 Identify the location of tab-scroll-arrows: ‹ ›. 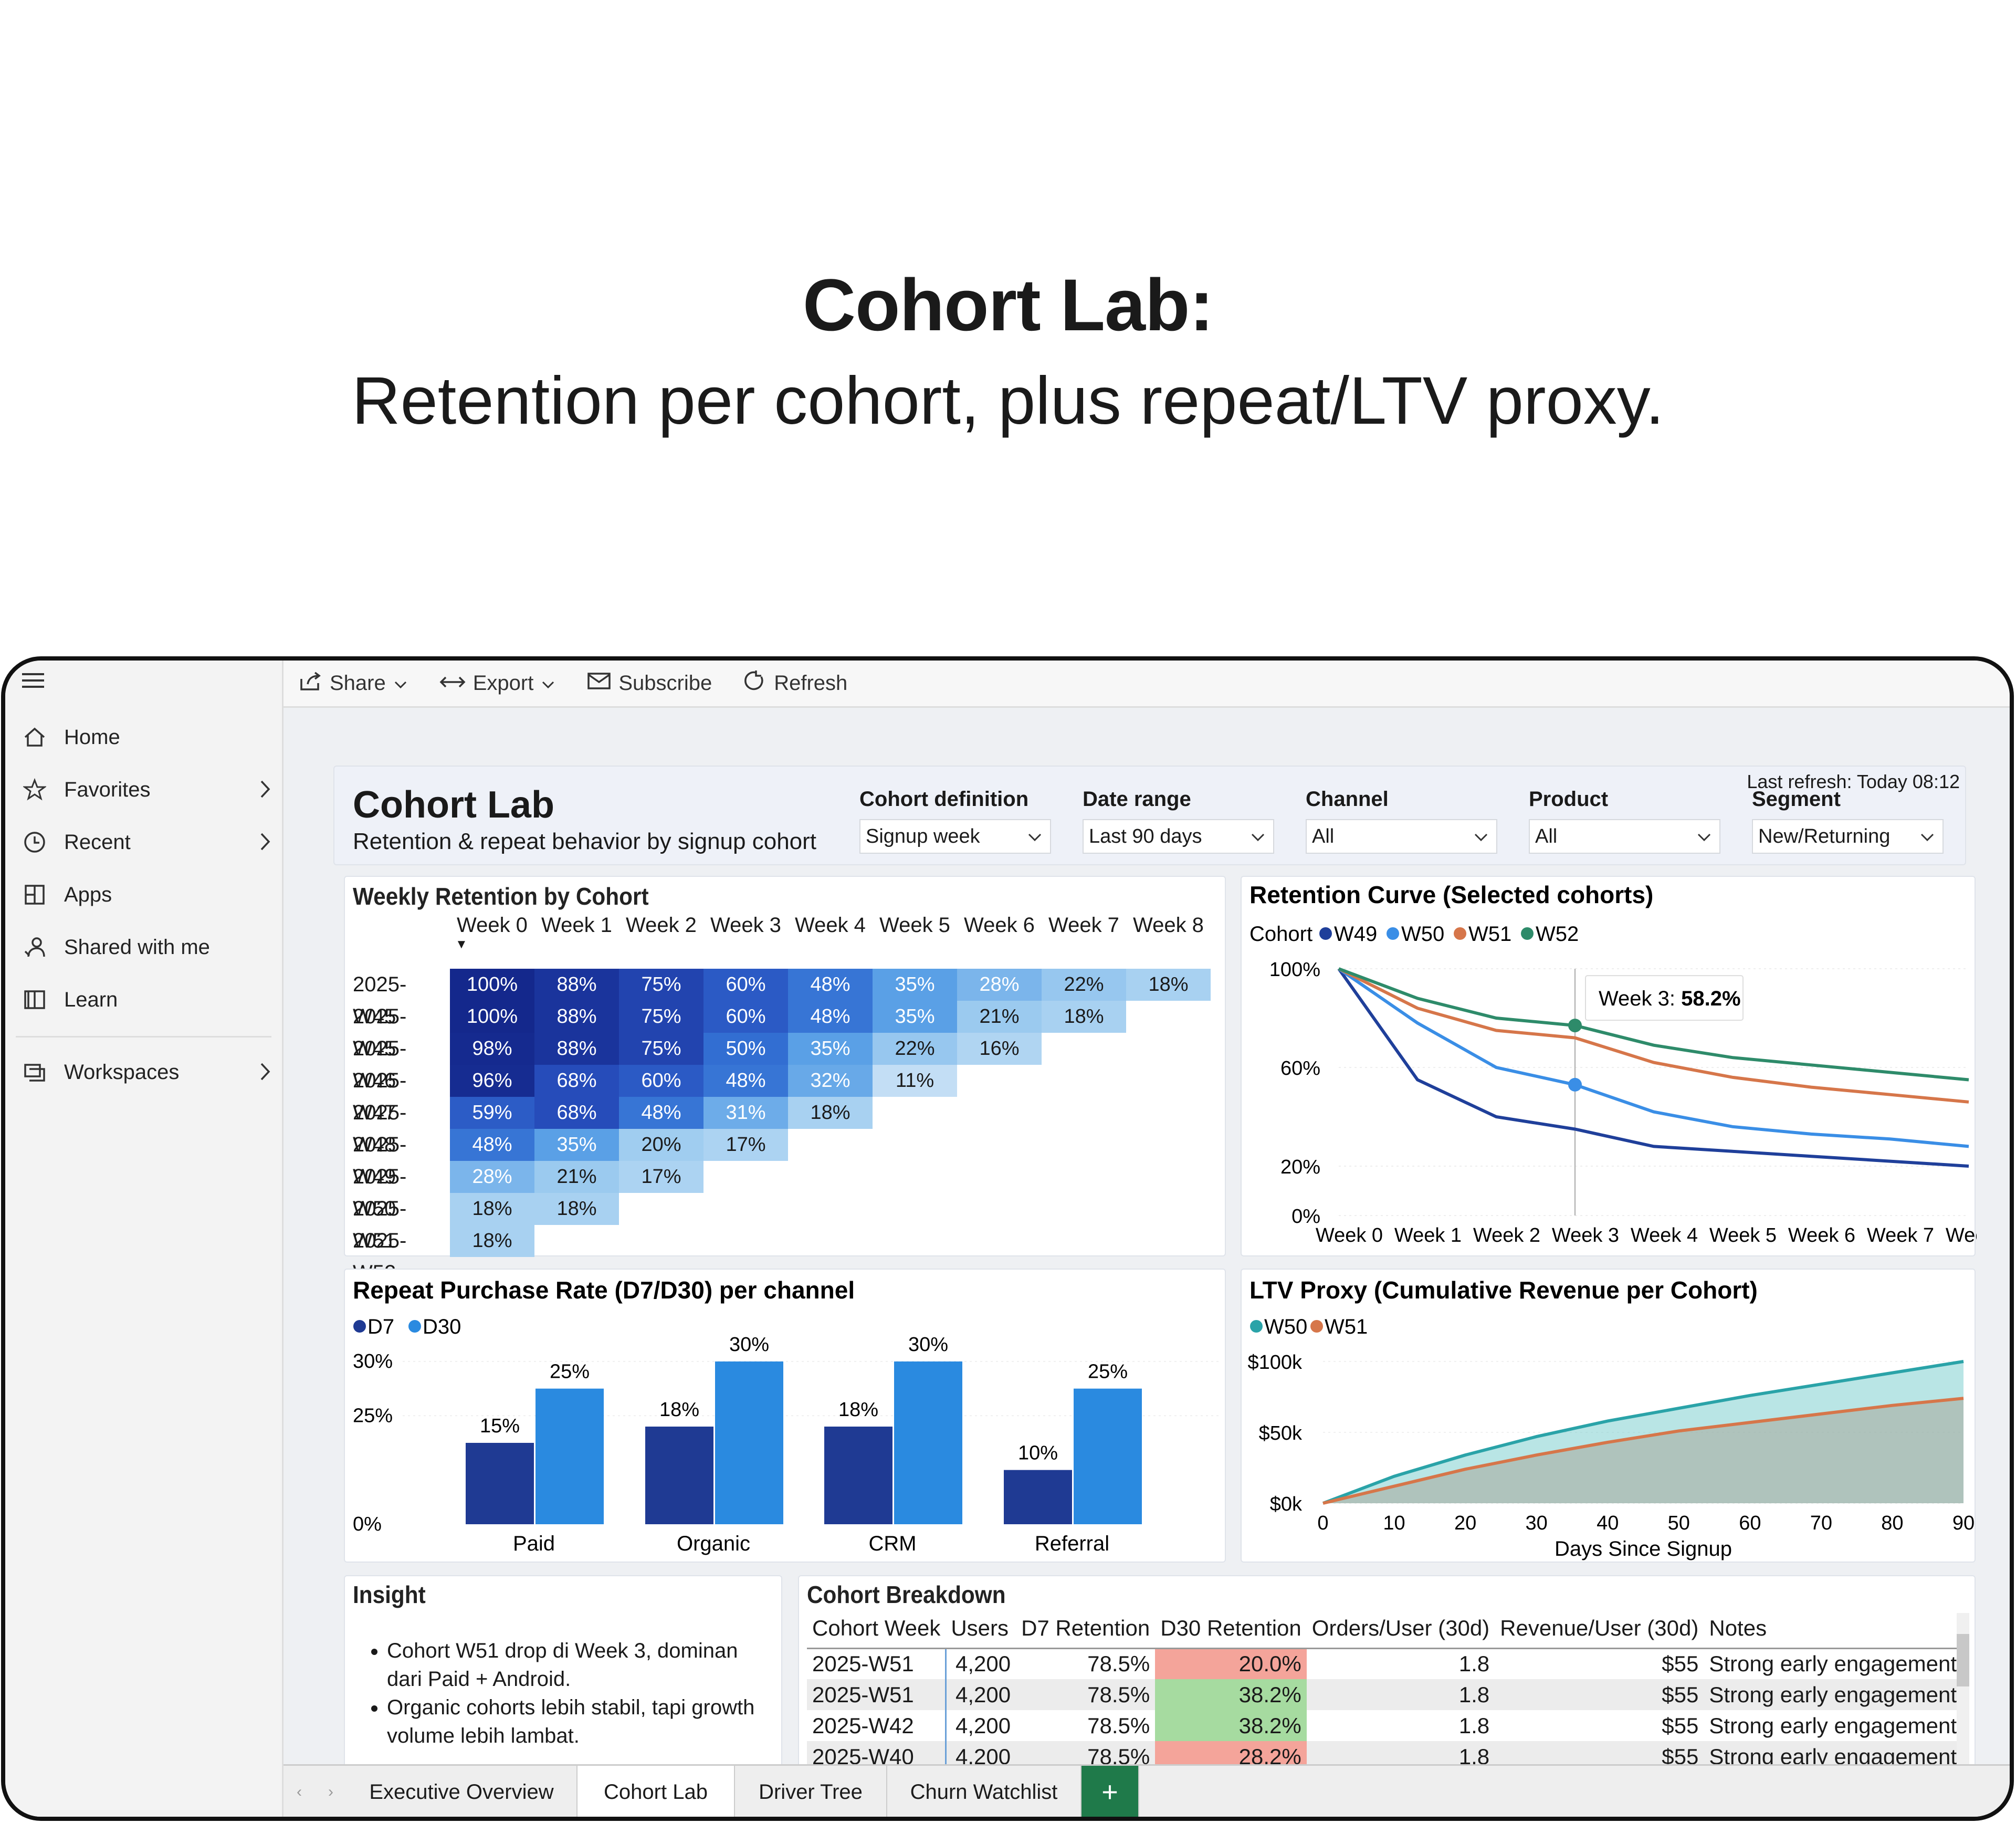
(315, 1791).